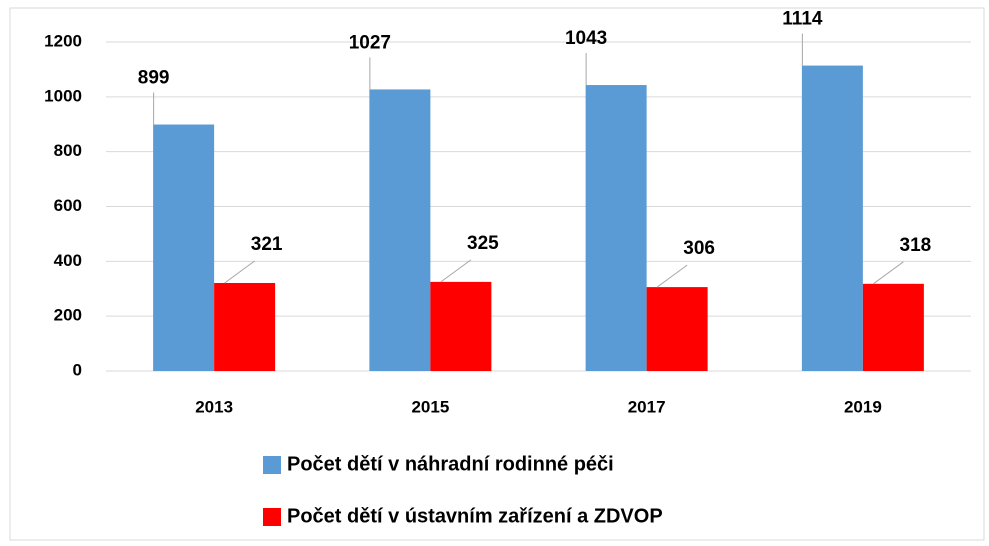  I want to click on x-tick-label: 2017, so click(647, 406).